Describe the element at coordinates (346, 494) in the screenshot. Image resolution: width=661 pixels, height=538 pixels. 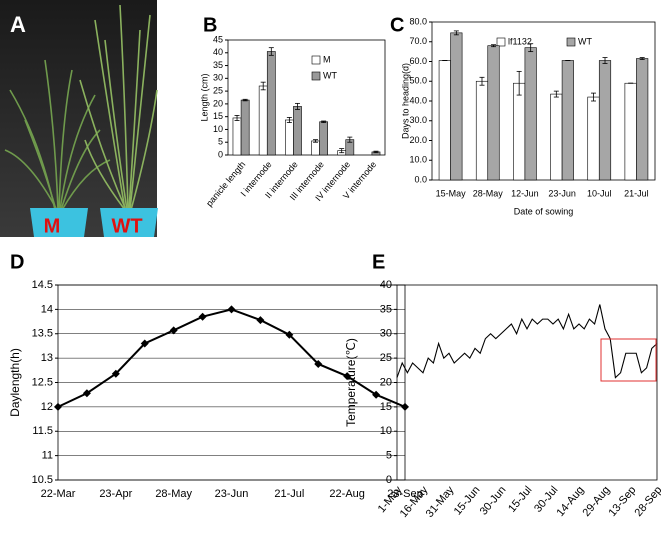
I see `x-tick-label: 22-Aug` at that location.